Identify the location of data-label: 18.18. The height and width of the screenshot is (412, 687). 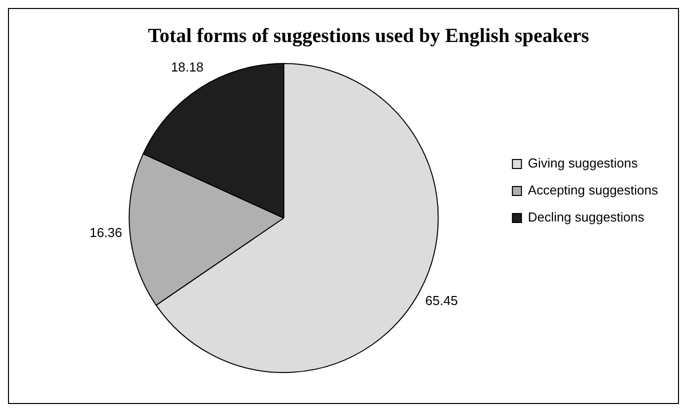
(187, 66).